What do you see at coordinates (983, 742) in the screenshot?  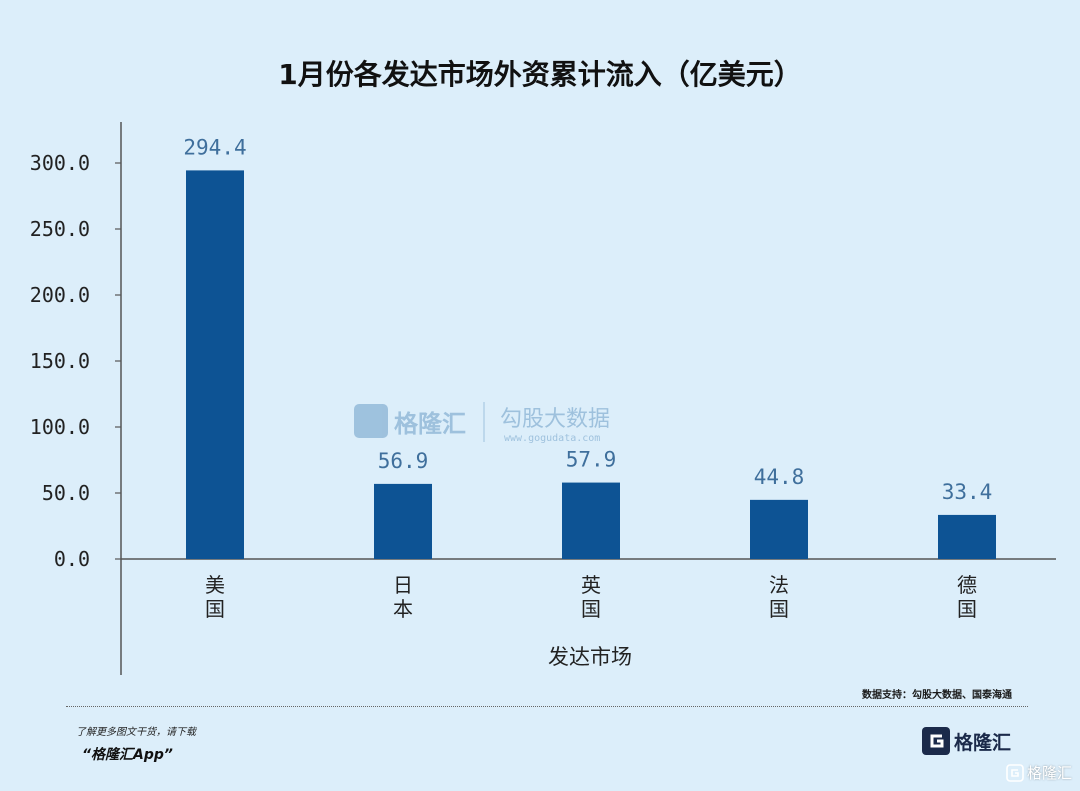 I see `footer-logo-text: 格隆汇` at bounding box center [983, 742].